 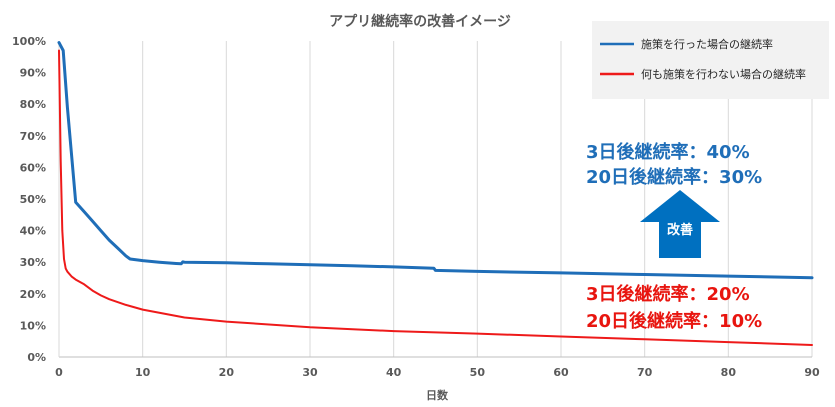 I want to click on x-tick-label: 80, so click(x=729, y=372).